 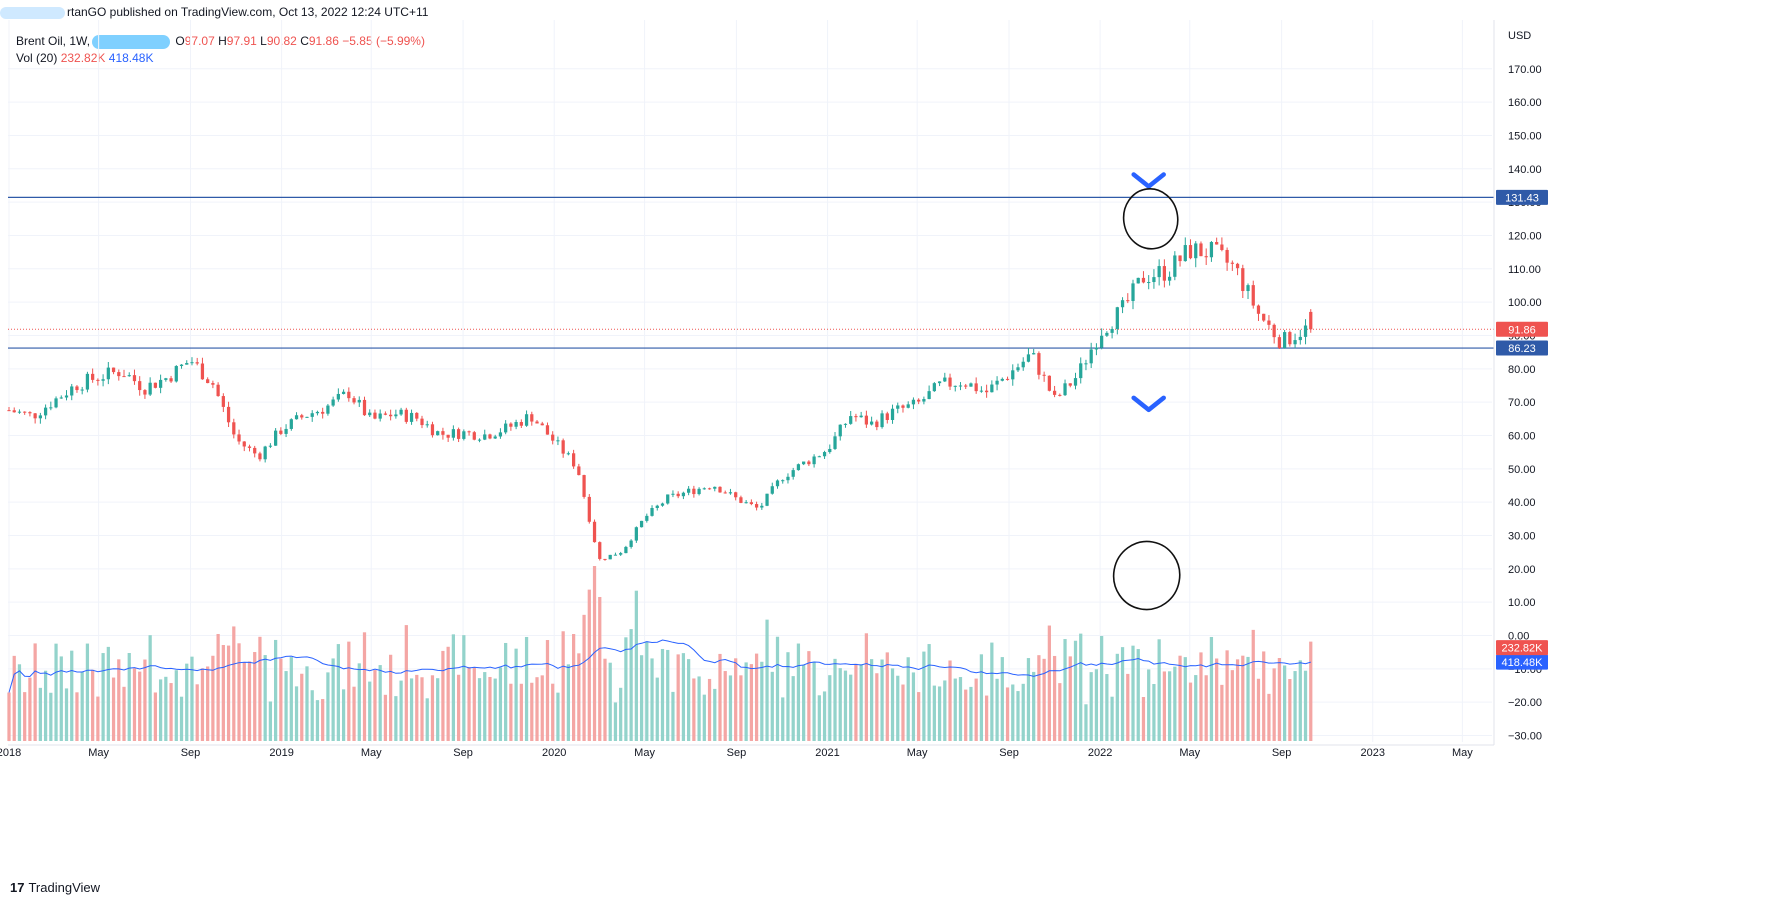 What do you see at coordinates (827, 753) in the screenshot?
I see `x-tick-label: 2021` at bounding box center [827, 753].